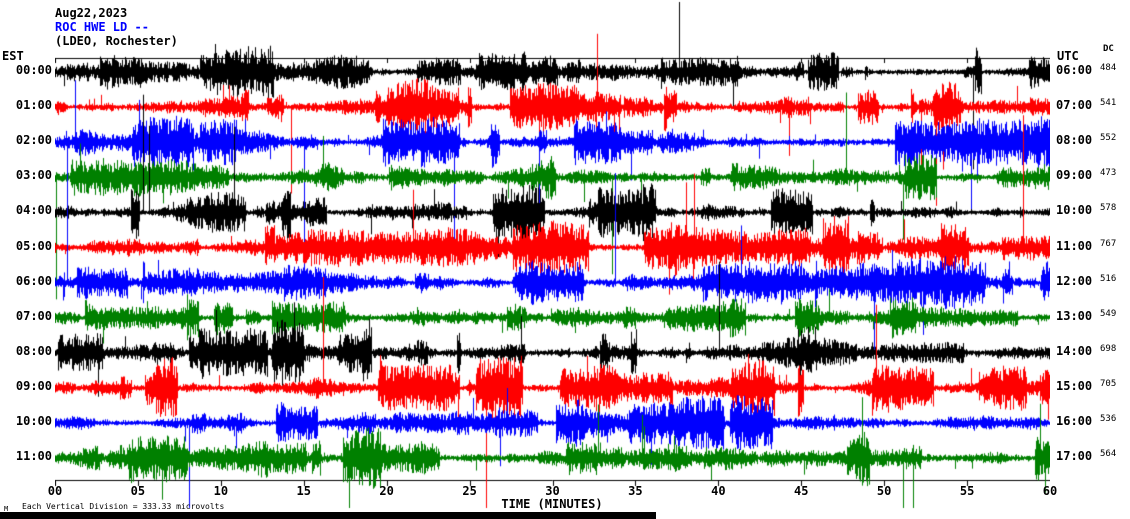 Image resolution: width=1130 pixels, height=519 pixels. What do you see at coordinates (1074, 456) in the screenshot?
I see `utc-time-label: 17:00` at bounding box center [1074, 456].